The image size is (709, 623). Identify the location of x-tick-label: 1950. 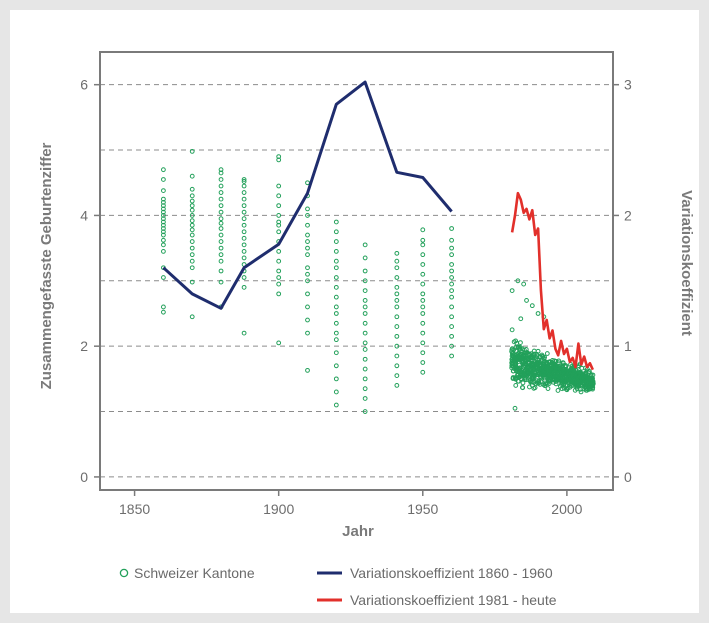
(422, 509).